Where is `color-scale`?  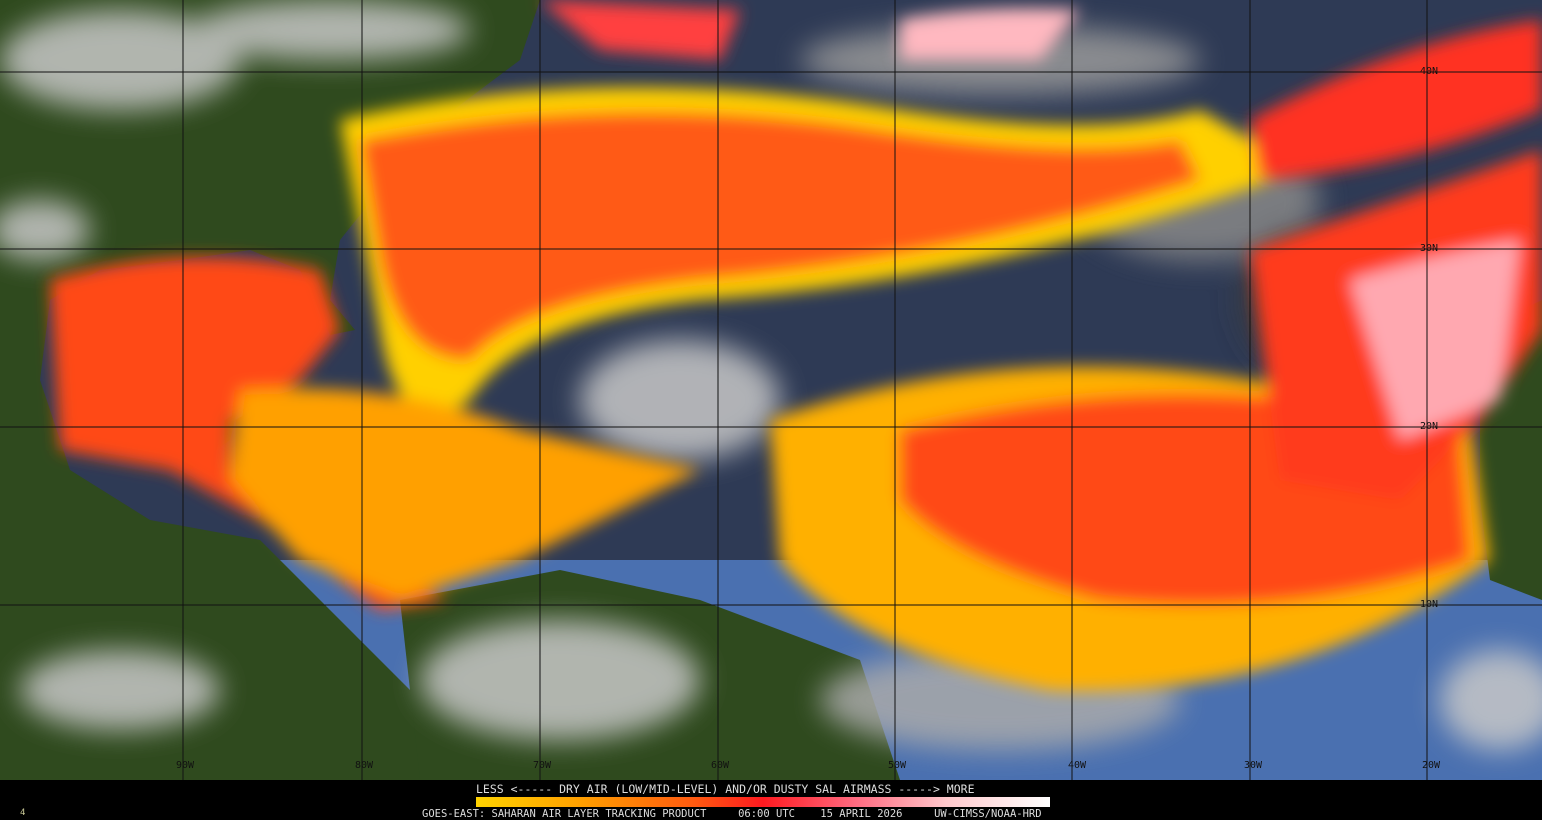
color-scale is located at coordinates (763, 802).